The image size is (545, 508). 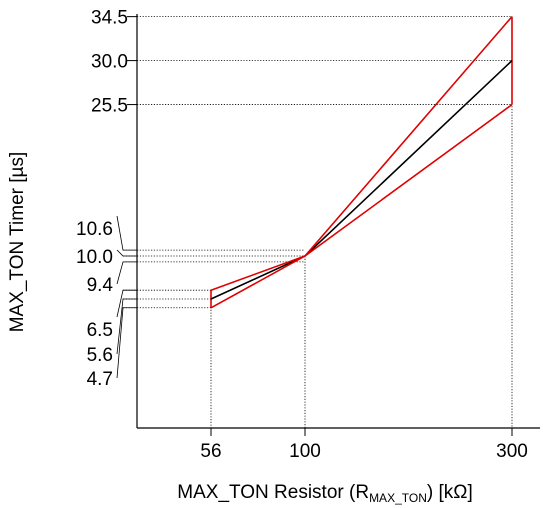 What do you see at coordinates (305, 451) in the screenshot?
I see `x-tick-label: 100` at bounding box center [305, 451].